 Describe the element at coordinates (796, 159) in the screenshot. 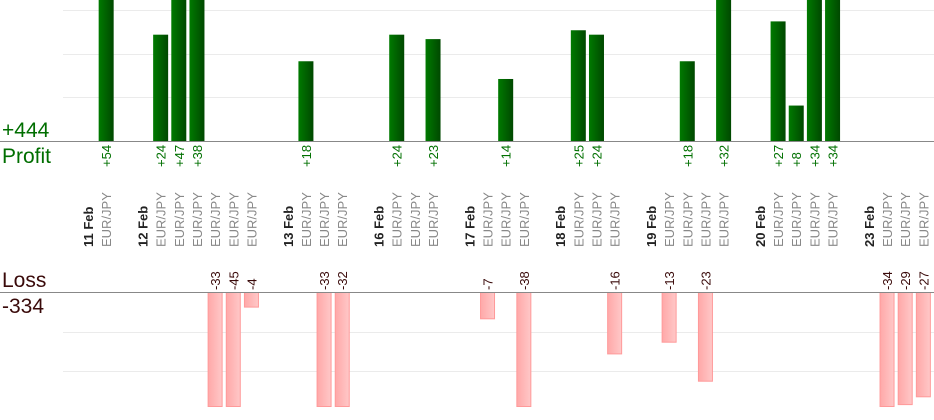

I see `profit-value-label: +8` at that location.